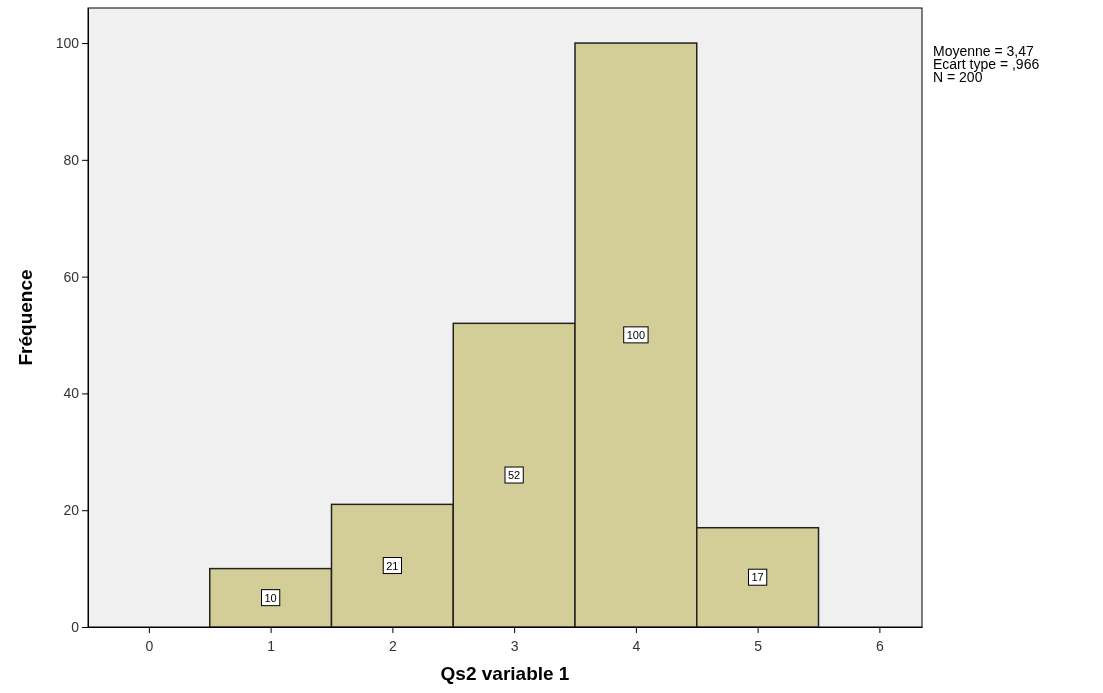 The width and height of the screenshot is (1103, 693). What do you see at coordinates (71, 393) in the screenshot?
I see `y-tick-label: 40` at bounding box center [71, 393].